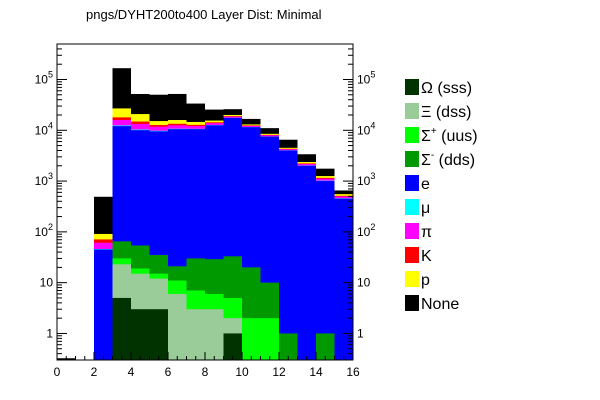  Describe the element at coordinates (131, 372) in the screenshot. I see `x-tick-label: 4` at that location.